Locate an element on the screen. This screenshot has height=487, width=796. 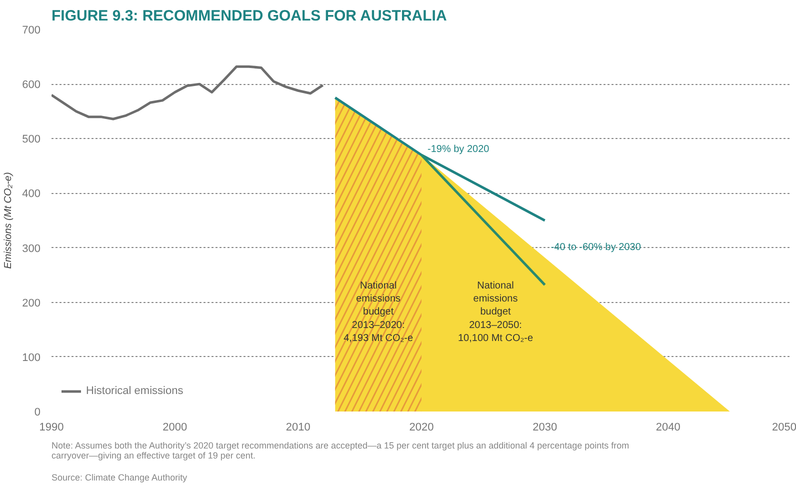
x-tick-label: 1990 is located at coordinates (51, 428).